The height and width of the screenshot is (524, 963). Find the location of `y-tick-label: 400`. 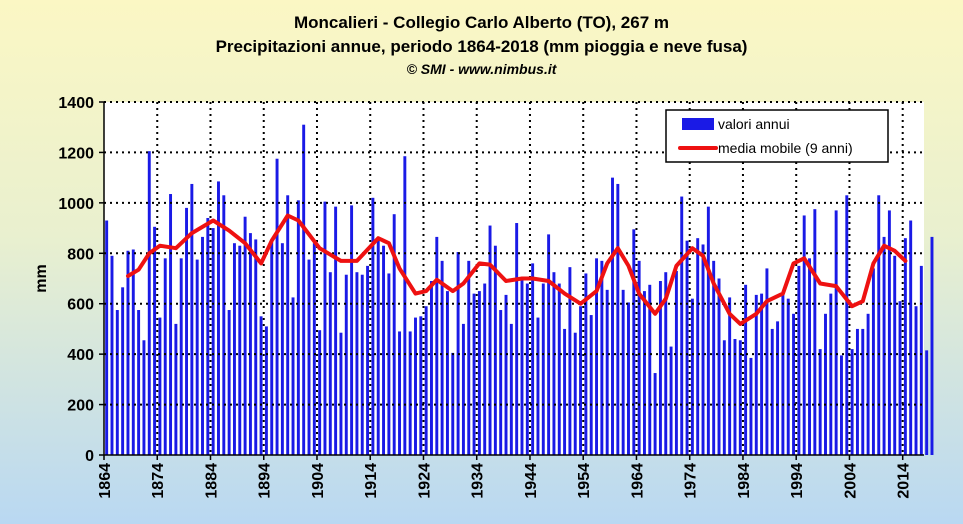

y-tick-label: 400 is located at coordinates (80, 355).